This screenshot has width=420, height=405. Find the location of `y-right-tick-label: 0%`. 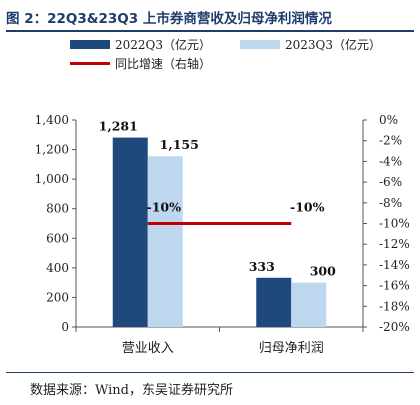

y-right-tick-label: 0% is located at coordinates (388, 120).